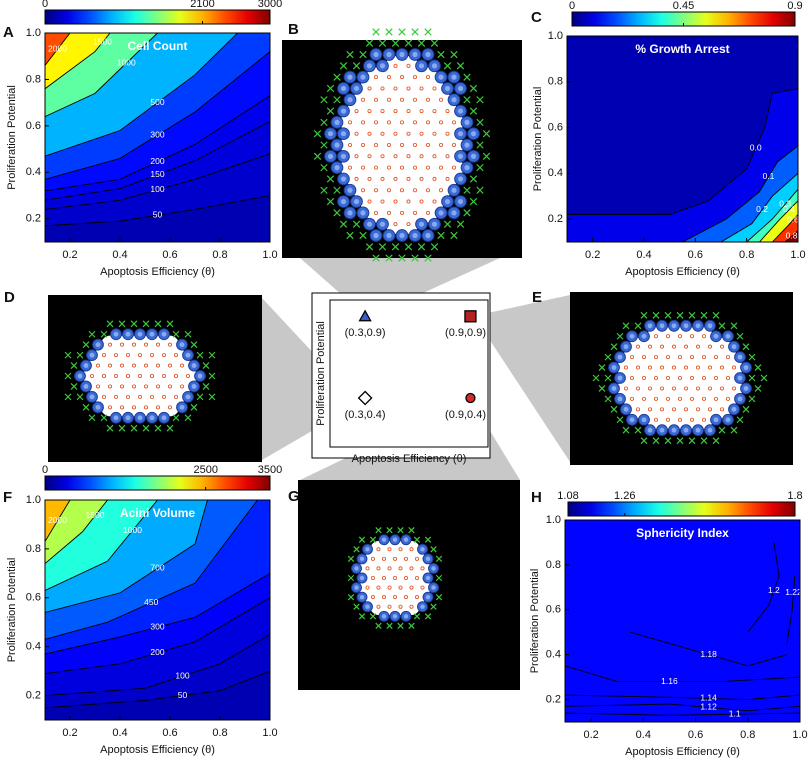  Describe the element at coordinates (158, 215) in the screenshot. I see `contour-label: 50` at that location.